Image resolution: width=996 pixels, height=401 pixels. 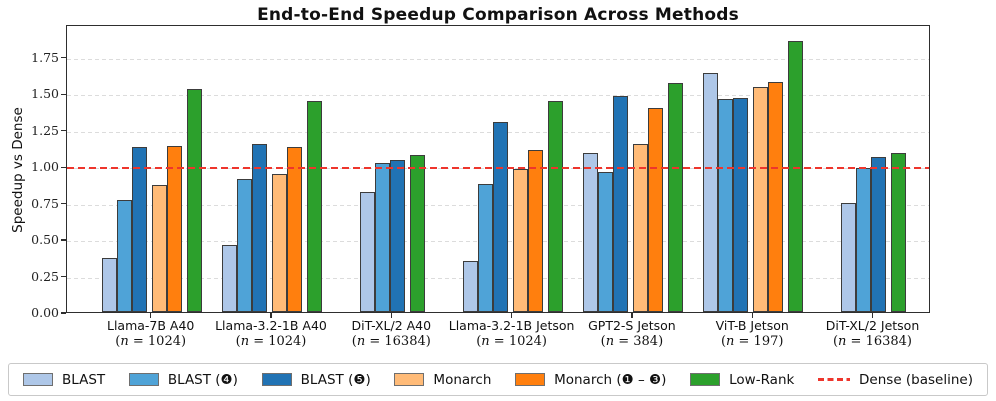 What do you see at coordinates (45, 240) in the screenshot?
I see `y-tick-label: 0.50` at bounding box center [45, 240].